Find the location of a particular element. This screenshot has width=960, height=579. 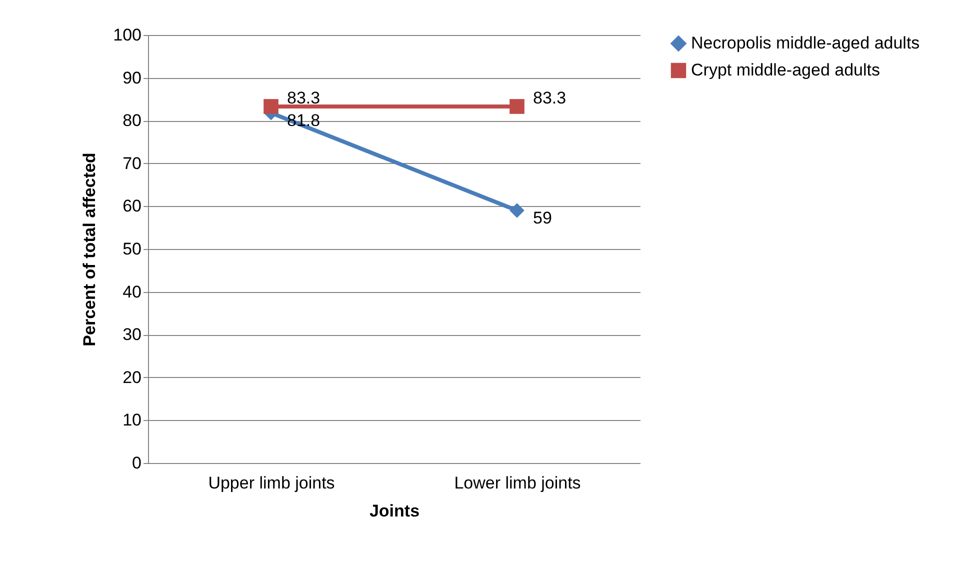

legend-label: Crypt middle-aged adults is located at coordinates (785, 70).